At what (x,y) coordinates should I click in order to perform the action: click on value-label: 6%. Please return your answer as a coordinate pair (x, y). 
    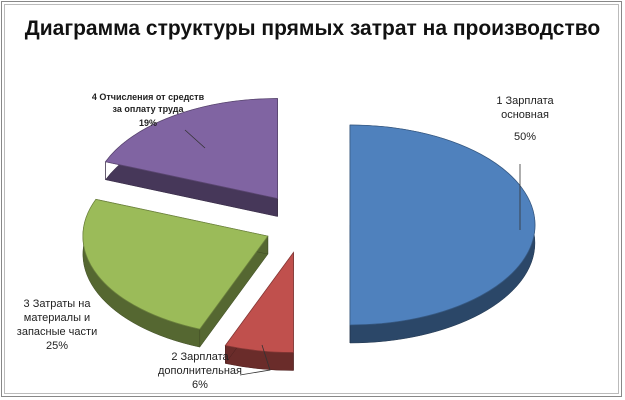
    Looking at the image, I should click on (200, 385).